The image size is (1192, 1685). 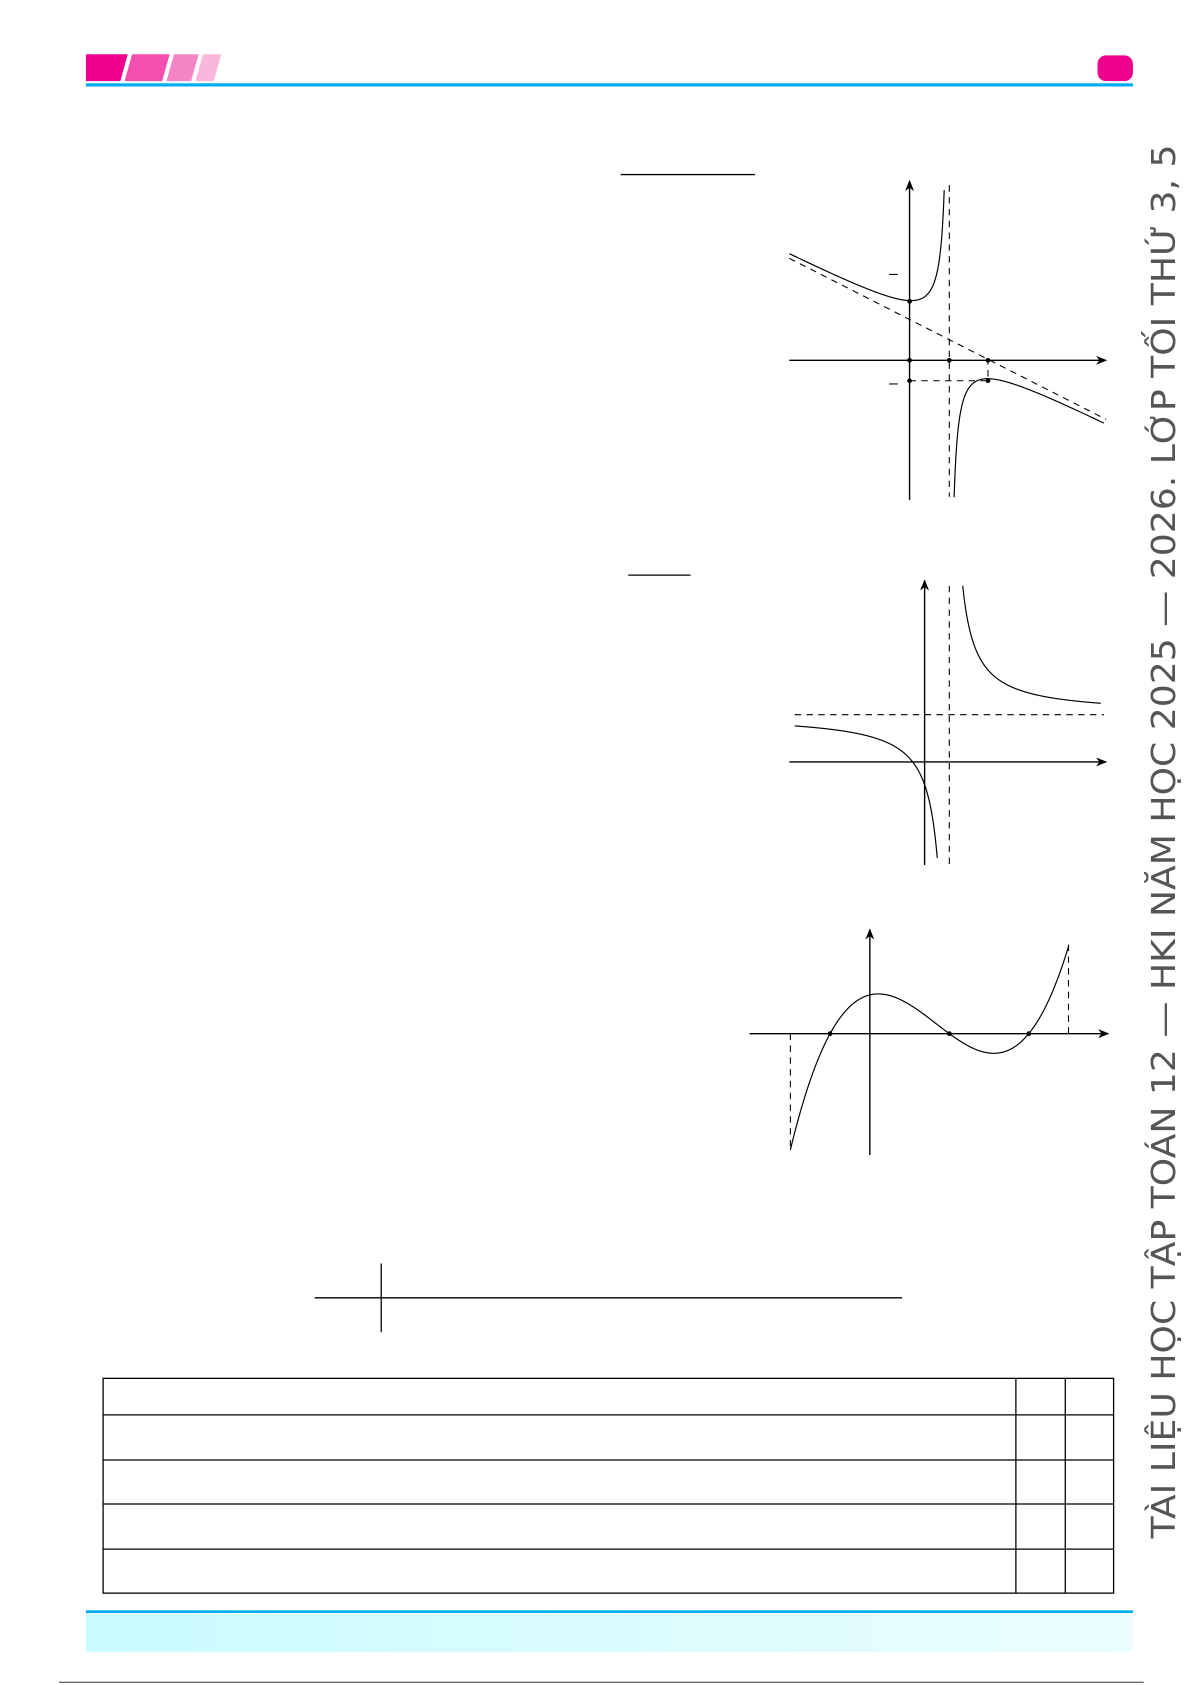 I want to click on guide-lines, so click(x=949, y=371).